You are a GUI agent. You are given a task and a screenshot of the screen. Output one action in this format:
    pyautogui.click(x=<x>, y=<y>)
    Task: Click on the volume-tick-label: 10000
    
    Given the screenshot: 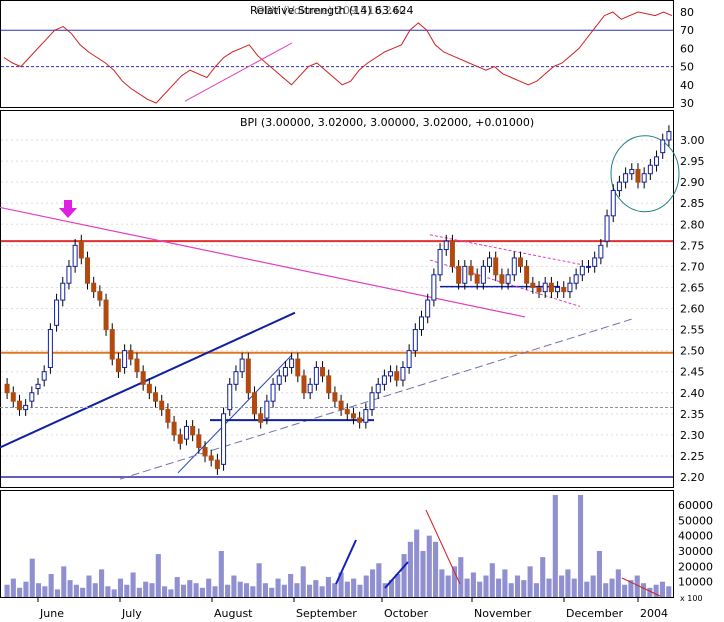 What is the action you would take?
    pyautogui.click(x=695, y=582)
    